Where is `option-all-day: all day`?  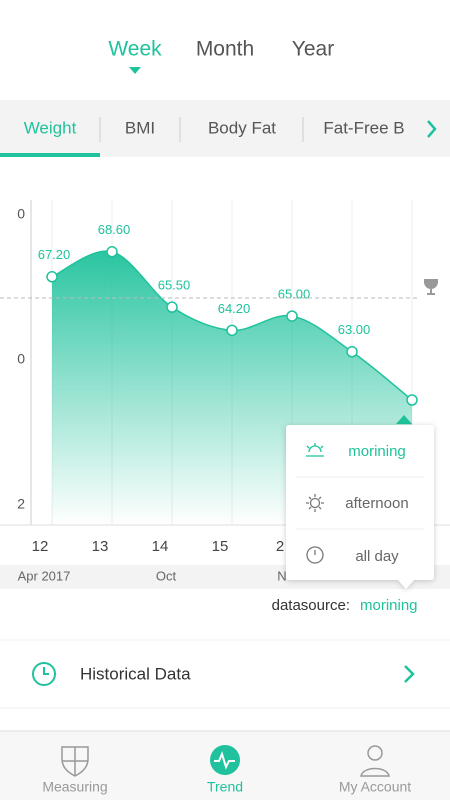
option-all-day: all day is located at coordinates (377, 556).